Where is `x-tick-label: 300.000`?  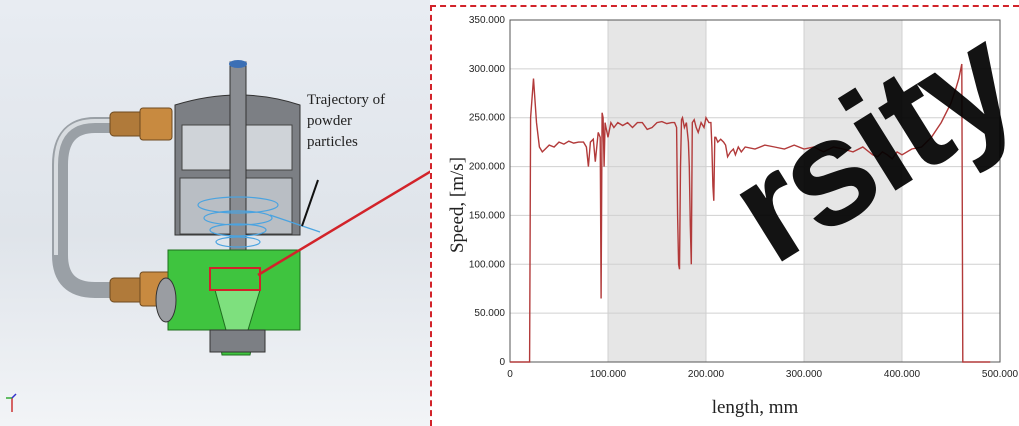 x-tick-label: 300.000 is located at coordinates (804, 374).